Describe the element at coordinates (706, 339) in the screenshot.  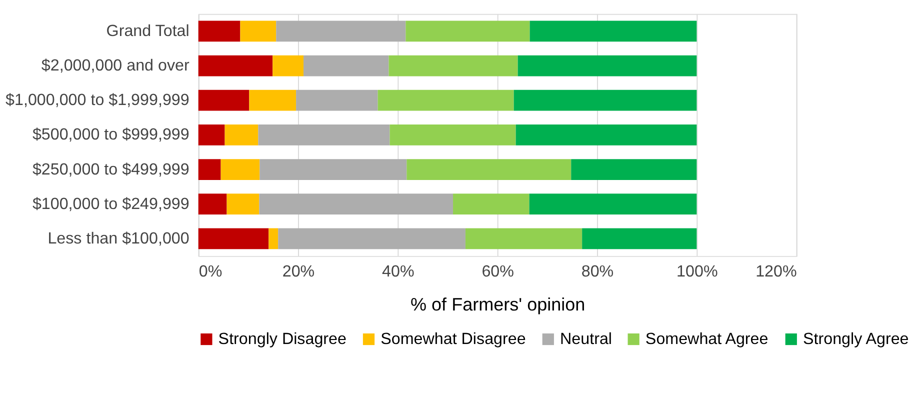
I see `legend-label: Somewhat Agree` at that location.